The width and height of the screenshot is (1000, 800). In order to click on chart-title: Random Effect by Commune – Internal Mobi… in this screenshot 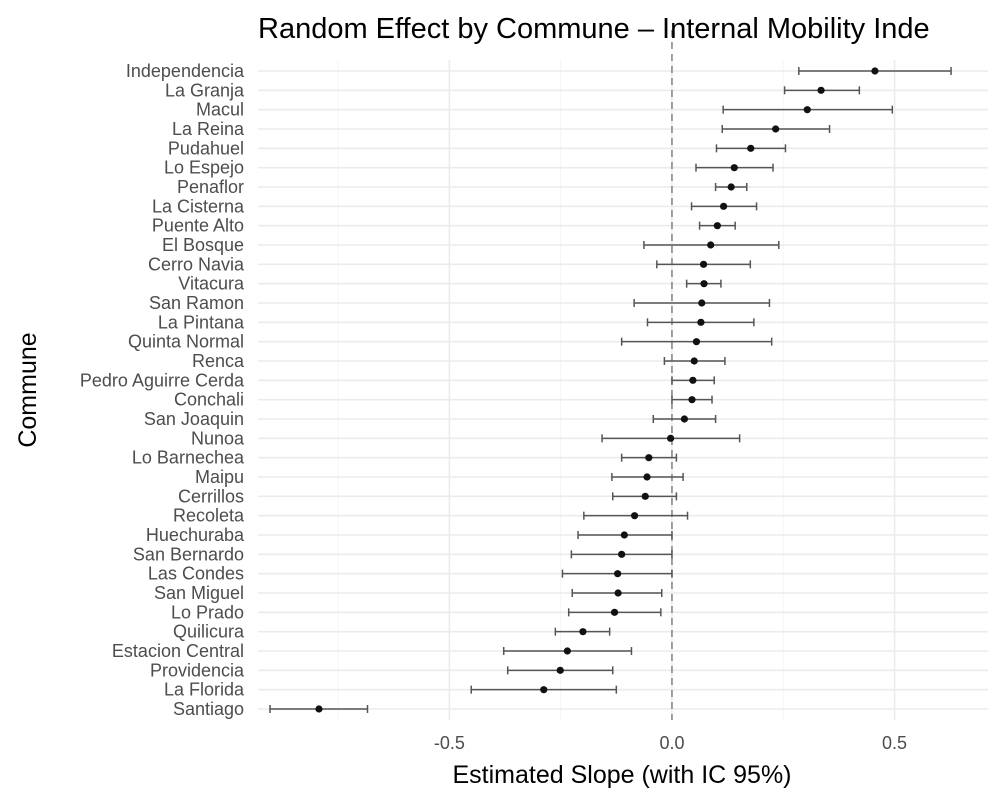, I will do `click(594, 29)`.